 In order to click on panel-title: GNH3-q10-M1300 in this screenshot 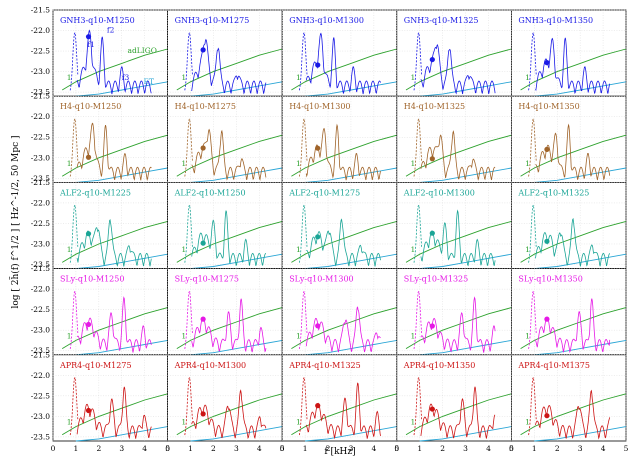, I will do `click(326, 20)`.